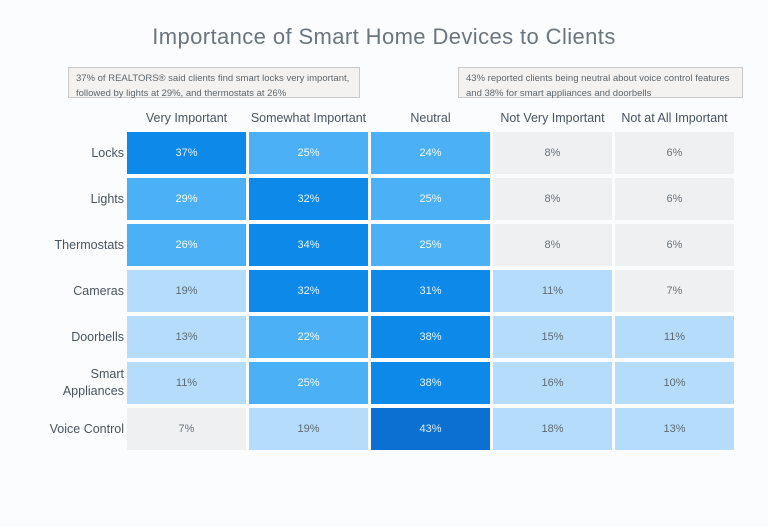  I want to click on row-label: Thermostats, so click(89, 244).